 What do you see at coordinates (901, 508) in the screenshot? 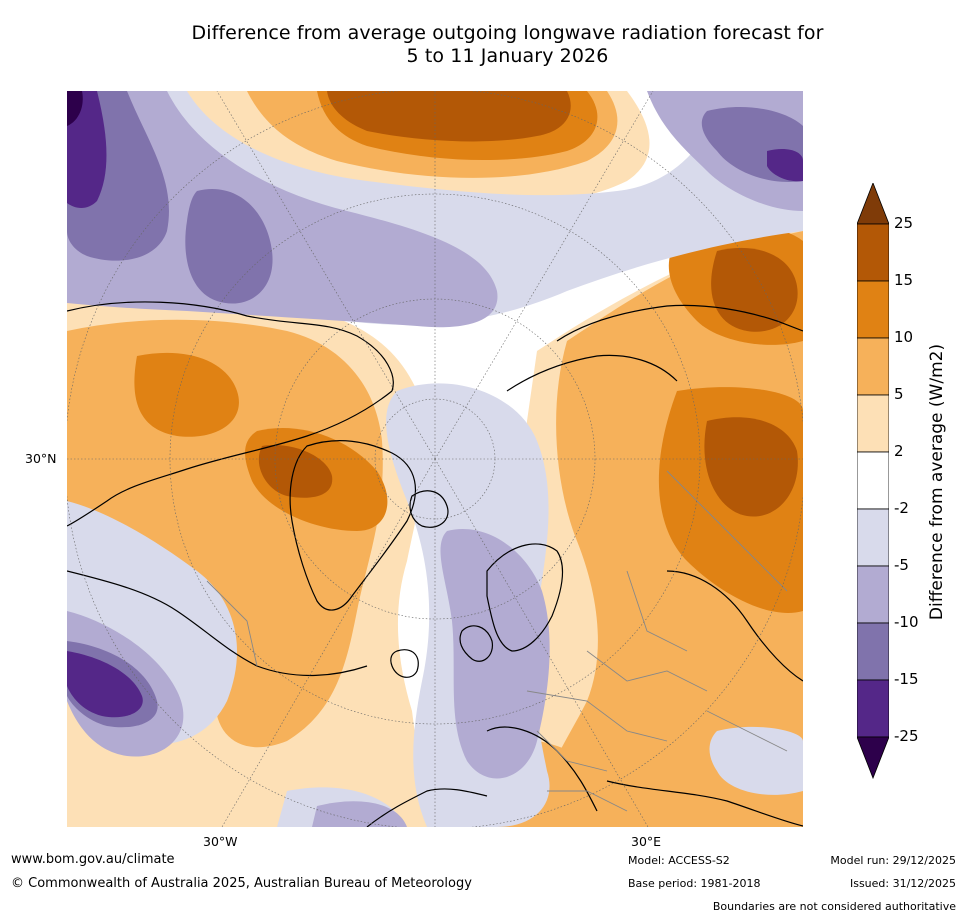
I see `colorbar-tick-label: -2` at bounding box center [901, 508].